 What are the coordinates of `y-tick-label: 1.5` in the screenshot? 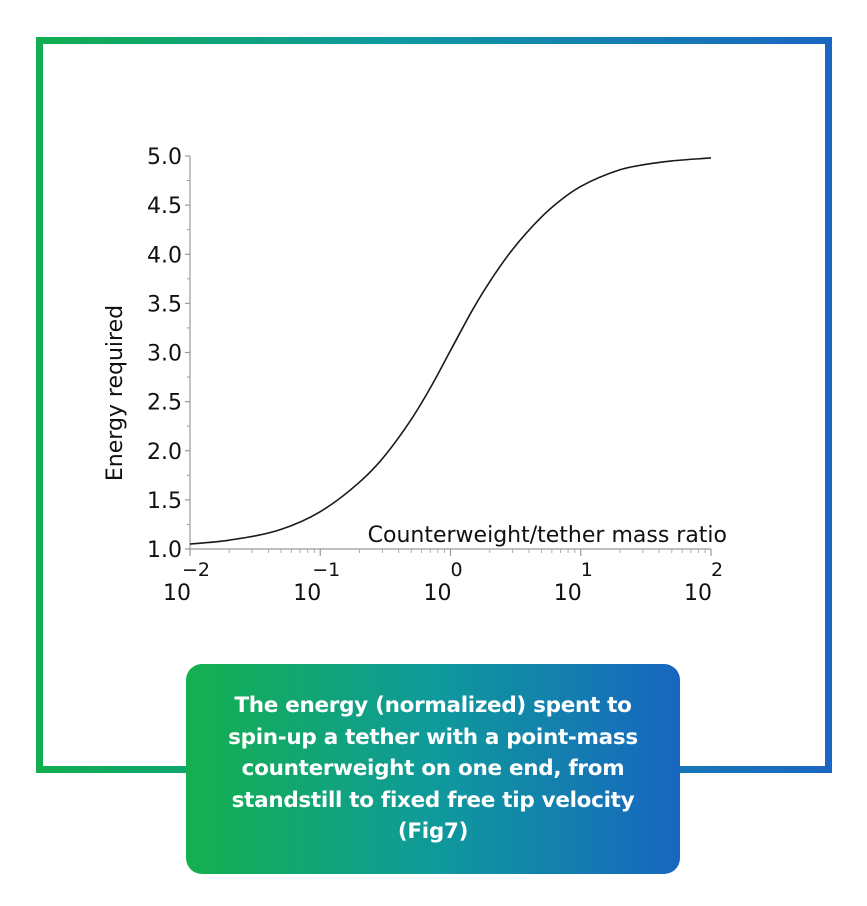 It's located at (164, 501).